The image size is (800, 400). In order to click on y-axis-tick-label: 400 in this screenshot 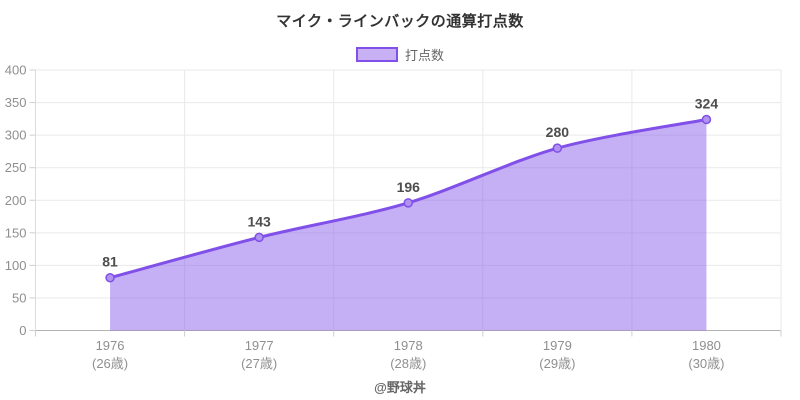, I will do `click(16, 70)`.